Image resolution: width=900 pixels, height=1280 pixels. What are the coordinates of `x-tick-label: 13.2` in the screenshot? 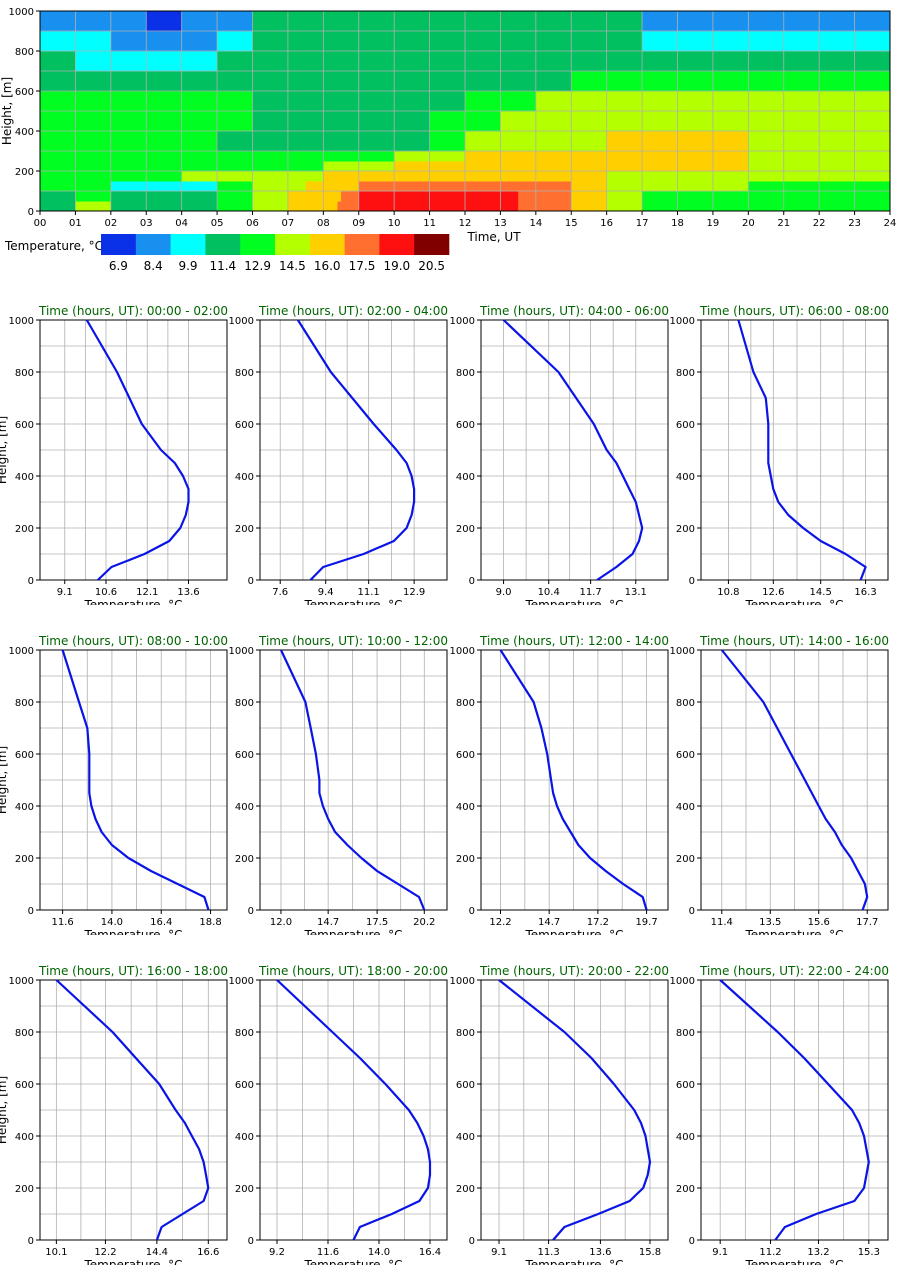 It's located at (818, 1252).